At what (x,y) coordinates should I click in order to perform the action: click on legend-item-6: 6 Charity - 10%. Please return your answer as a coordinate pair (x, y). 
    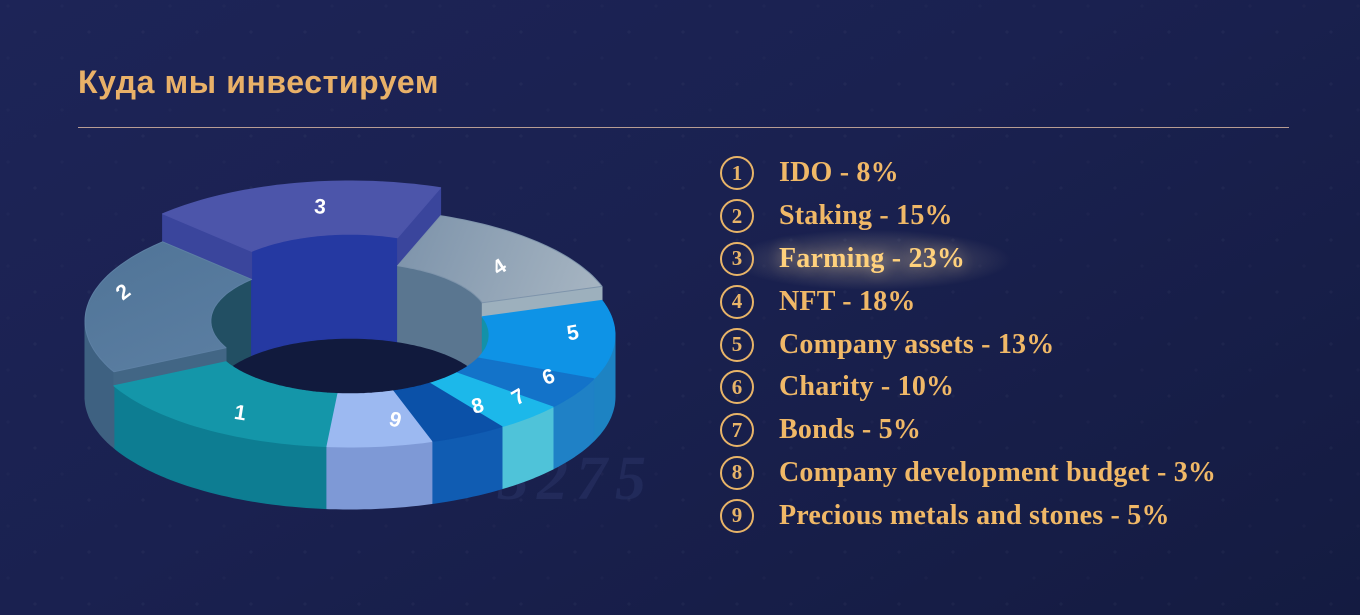
    Looking at the image, I should click on (1028, 387).